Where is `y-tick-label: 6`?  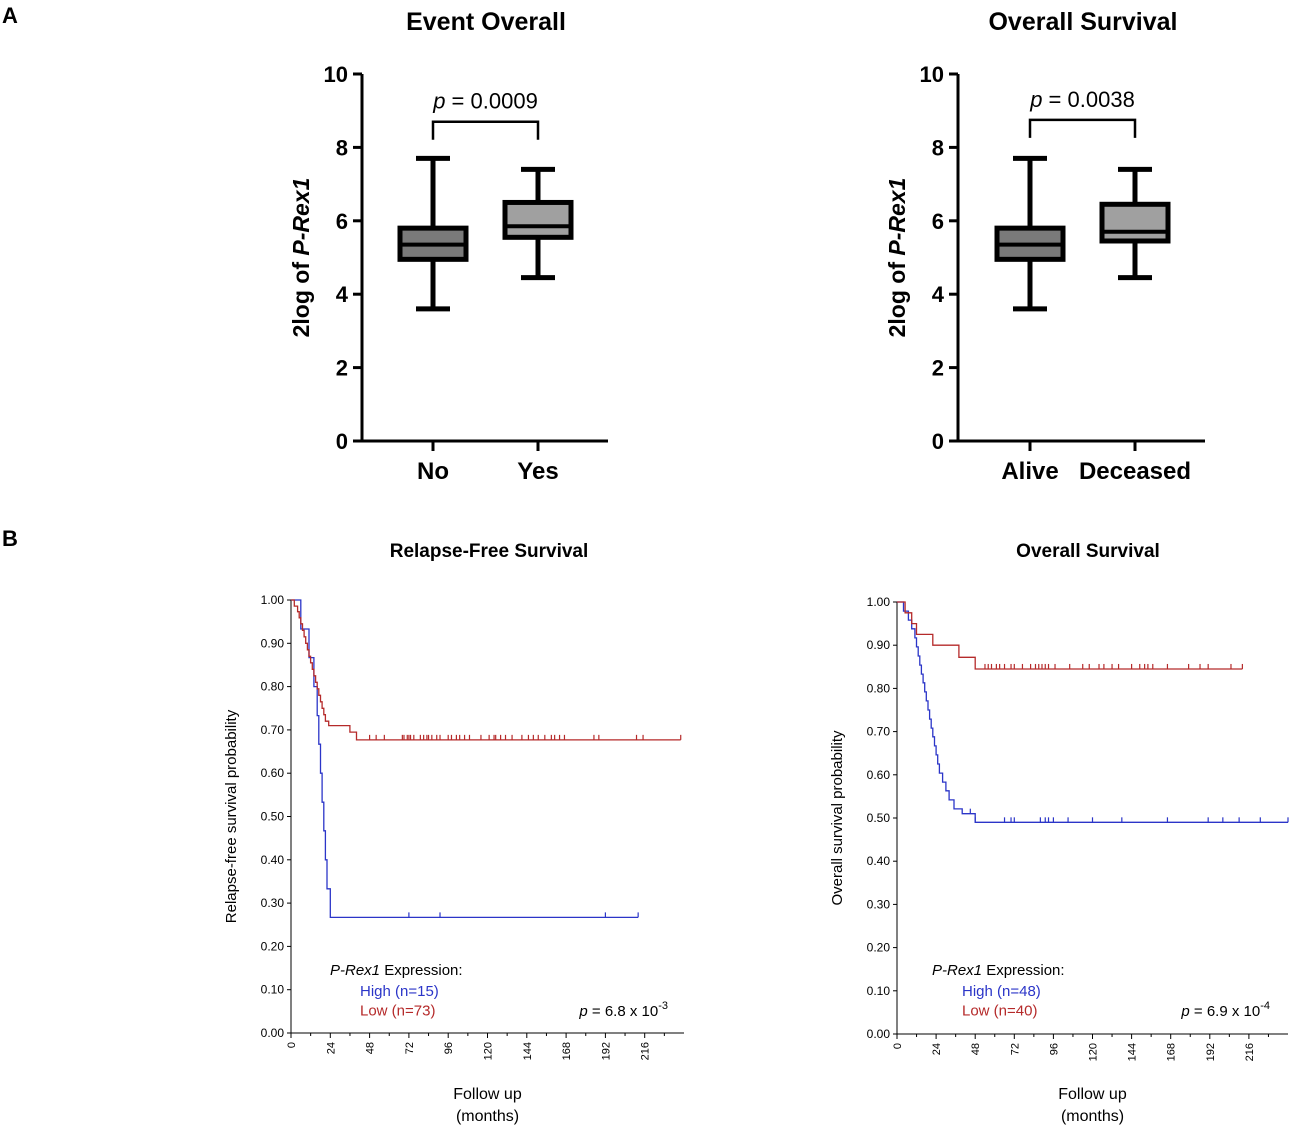 y-tick-label: 6 is located at coordinates (938, 221).